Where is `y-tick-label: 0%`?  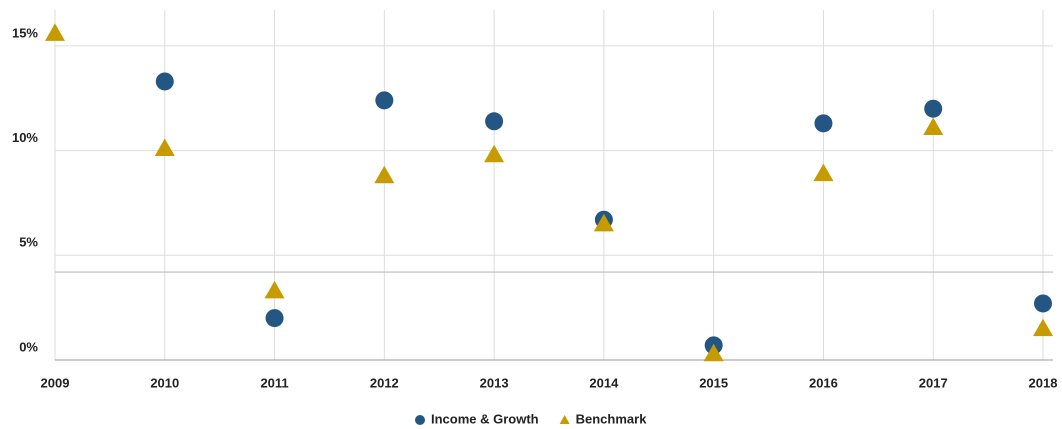 y-tick-label: 0% is located at coordinates (28, 346).